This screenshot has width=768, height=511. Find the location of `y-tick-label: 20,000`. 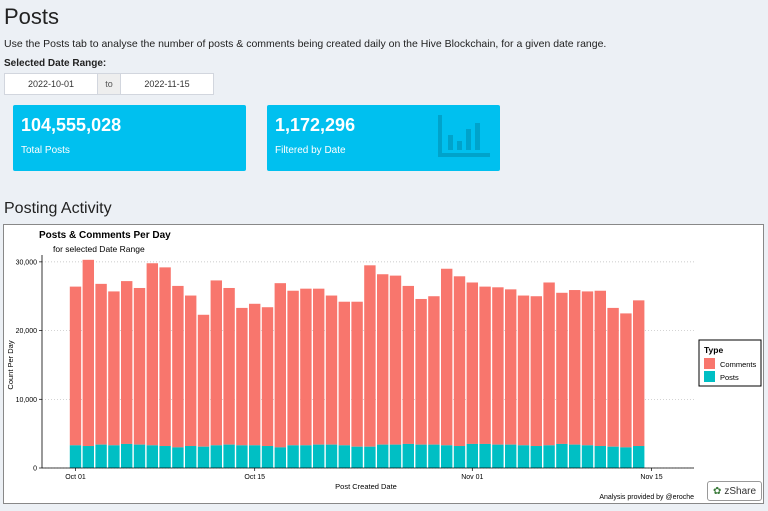

y-tick-label: 20,000 is located at coordinates (27, 331).